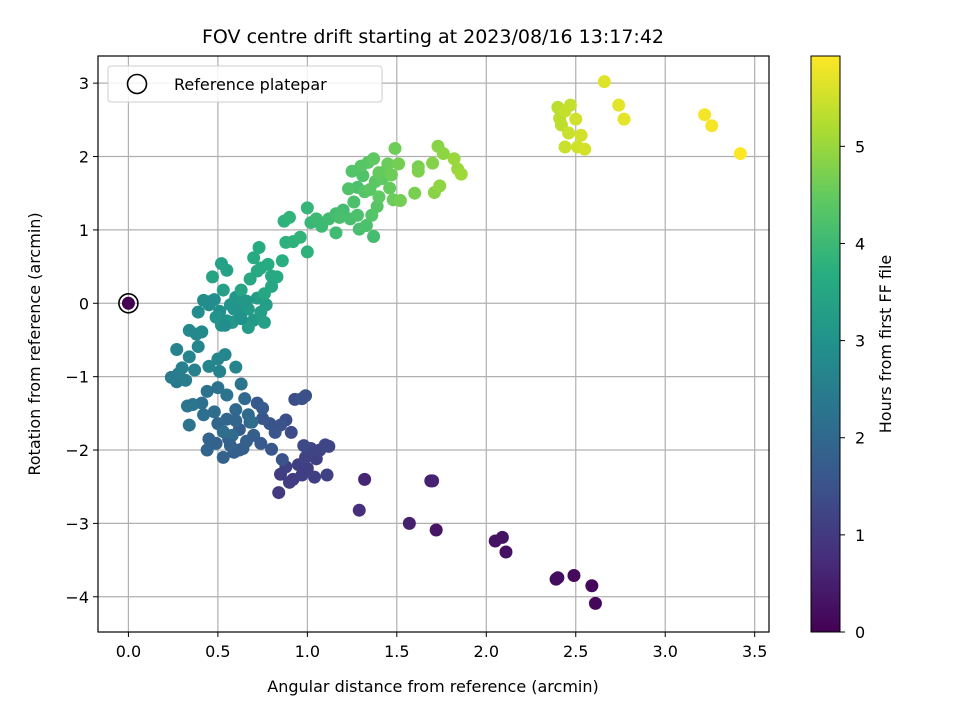 This screenshot has height=720, width=960. I want to click on x-tick-label: 0.0, so click(128, 651).